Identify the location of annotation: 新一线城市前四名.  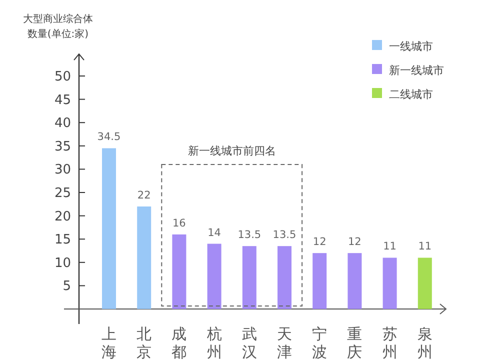
(232, 151).